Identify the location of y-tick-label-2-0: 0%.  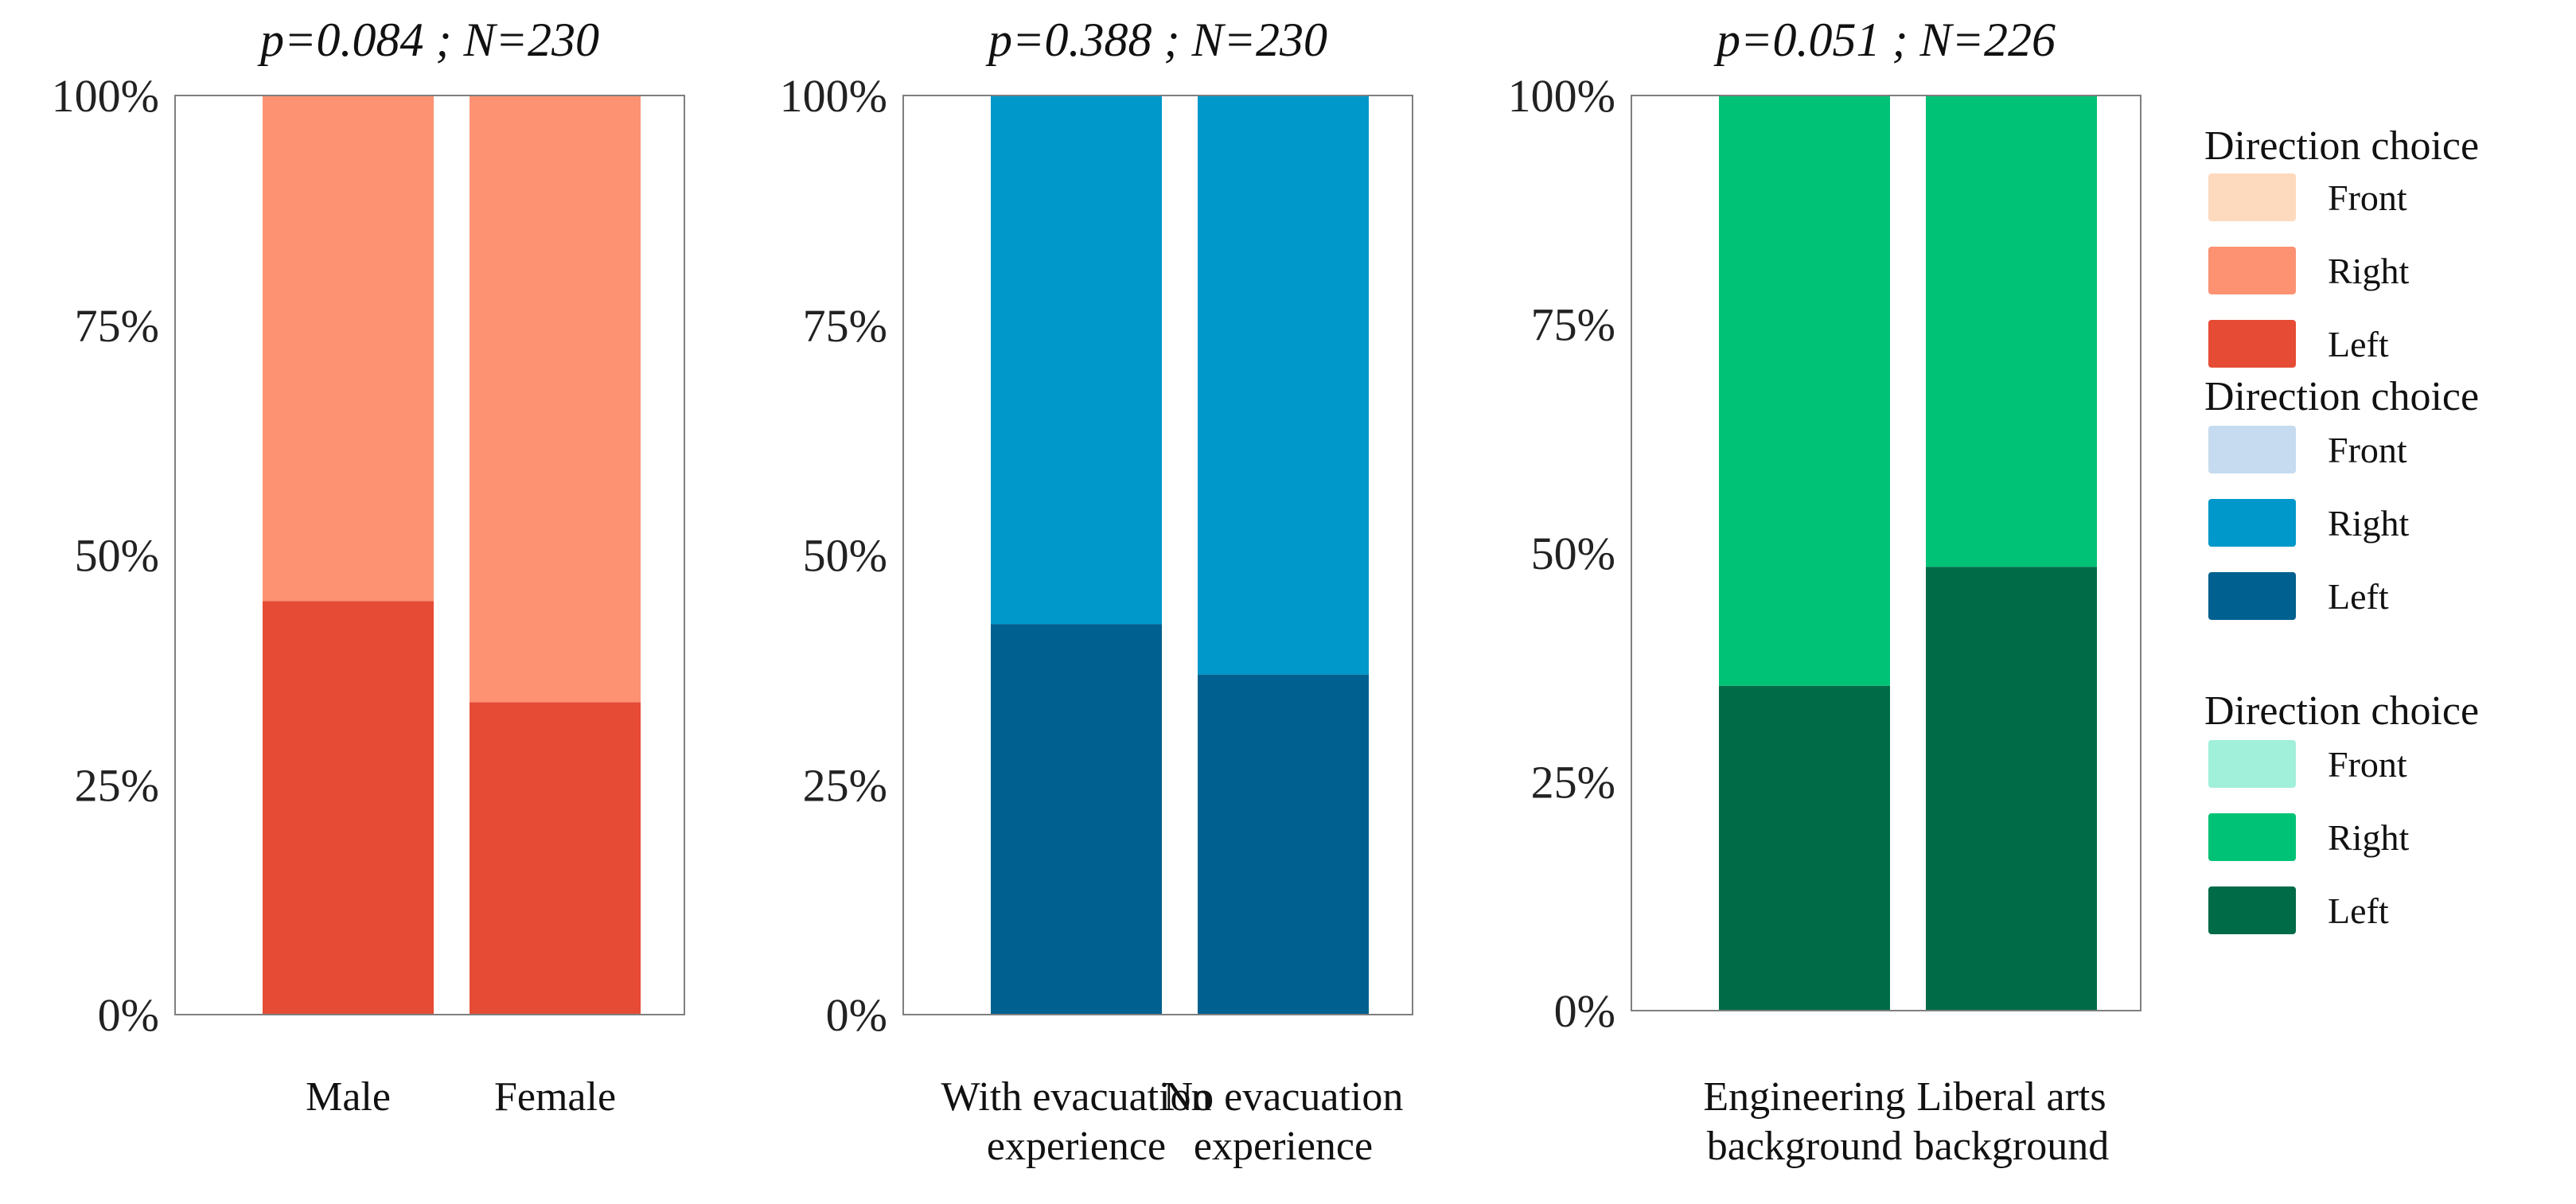
(856, 1015).